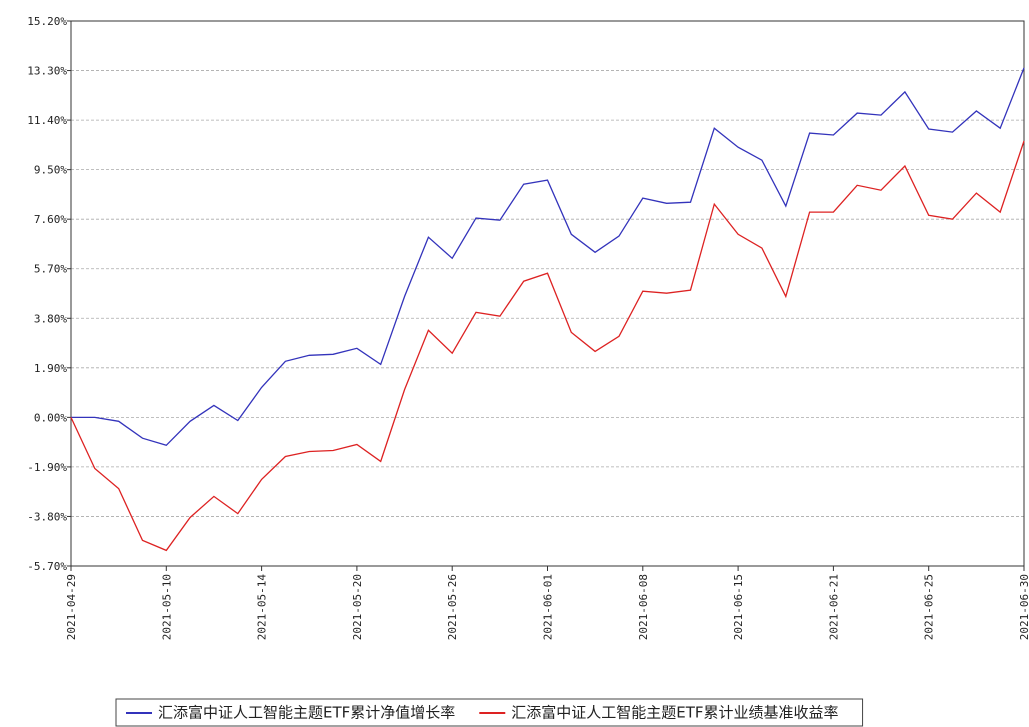 This screenshot has height=727, width=1029. I want to click on x-tick-label: 2021-06-30, so click(1023, 607).